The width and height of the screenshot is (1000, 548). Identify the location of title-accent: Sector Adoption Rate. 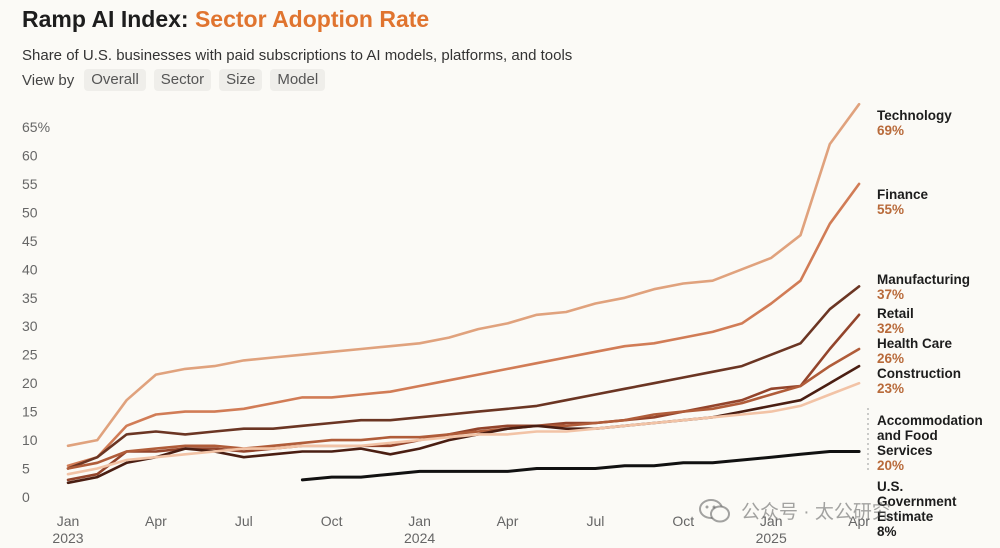
(312, 19).